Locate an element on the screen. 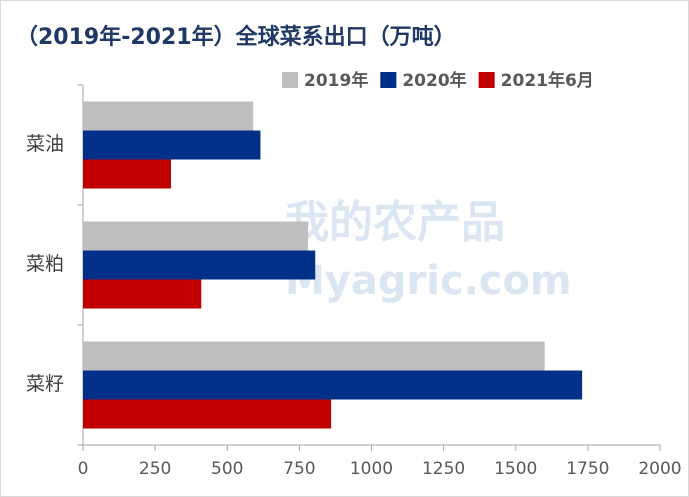  y-tick-label: 菜籽 is located at coordinates (45, 384).